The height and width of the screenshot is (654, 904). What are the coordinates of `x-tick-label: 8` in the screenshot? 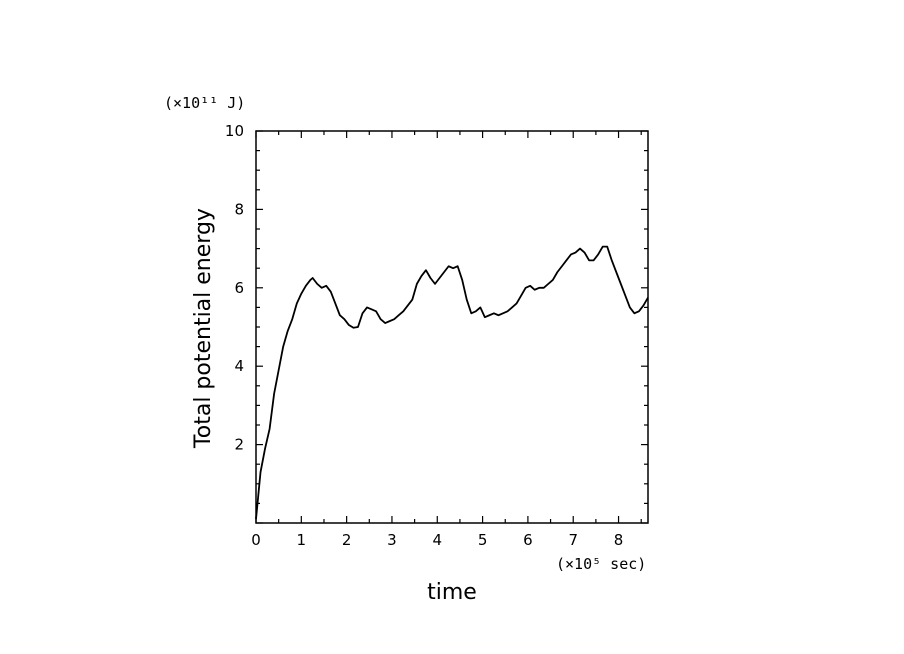 It's located at (619, 540).